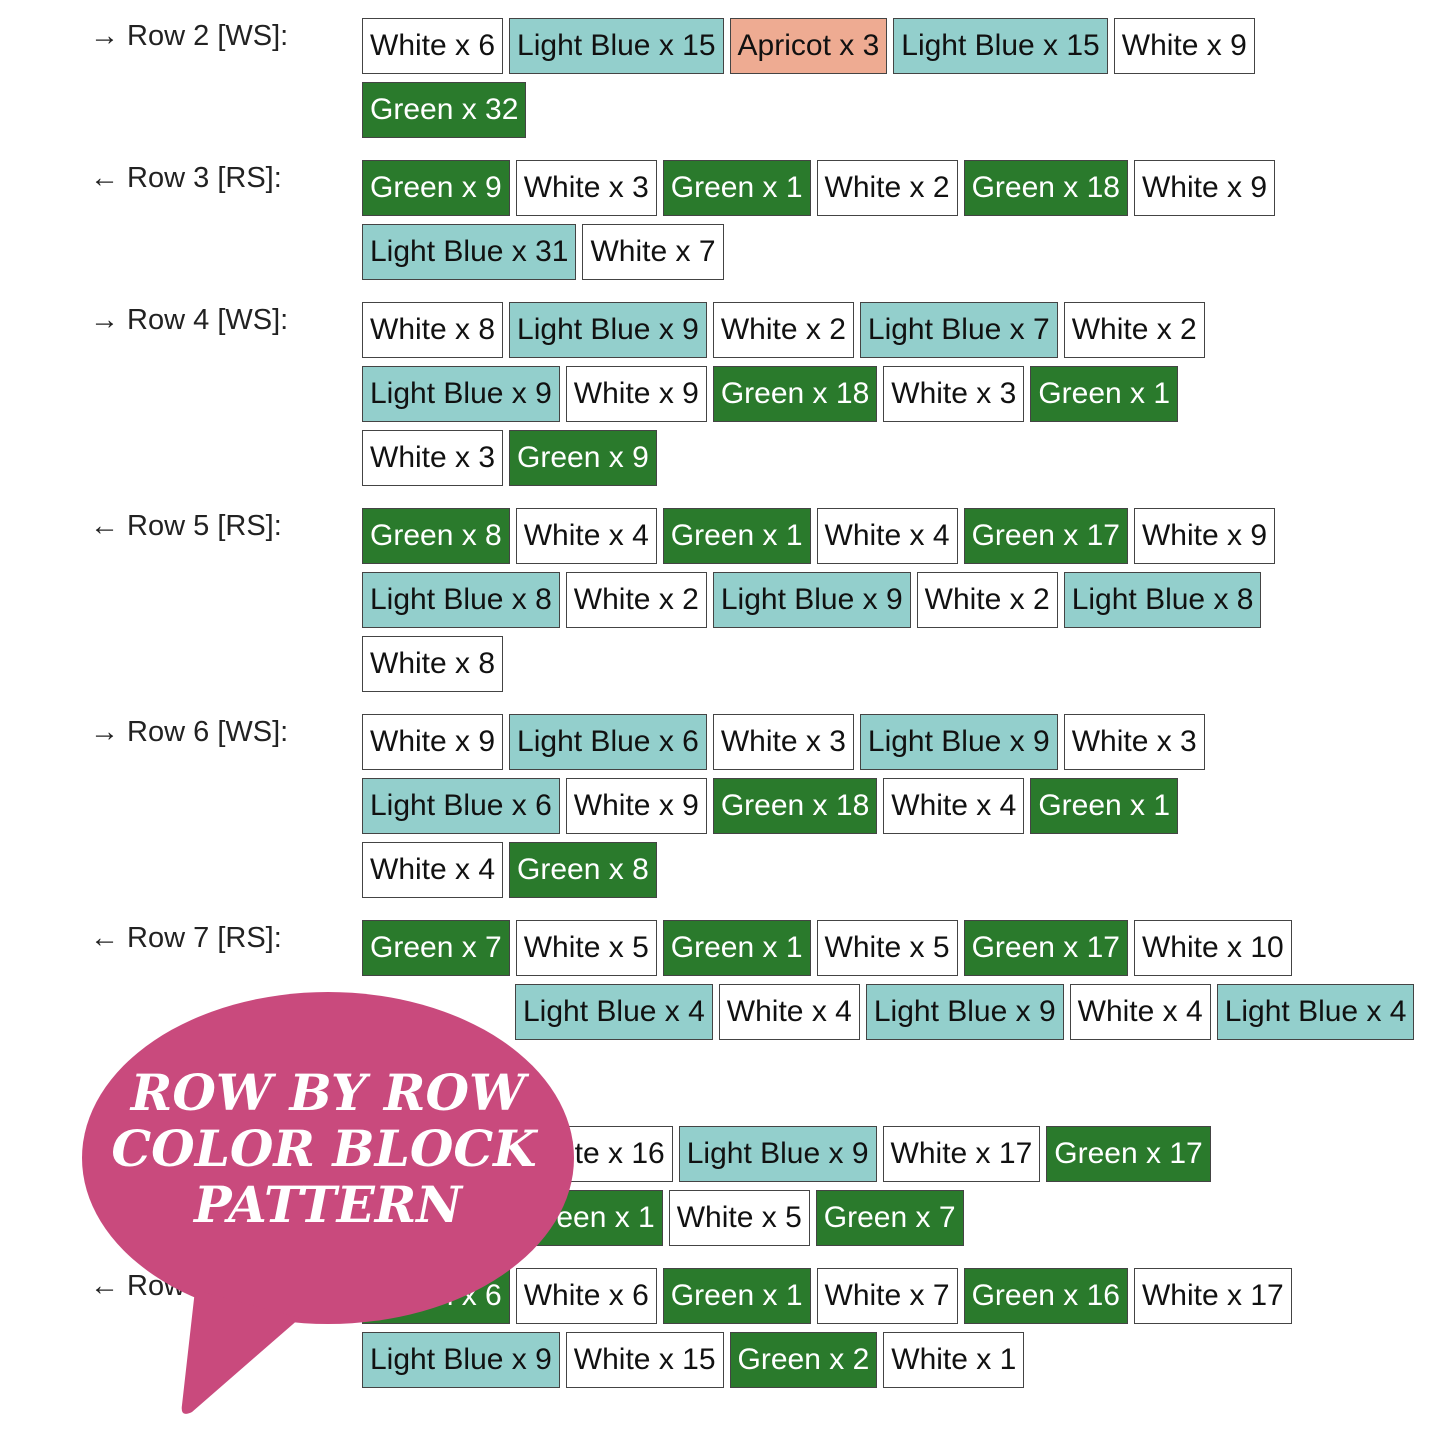 Image resolution: width=1445 pixels, height=1445 pixels. Describe the element at coordinates (653, 252) in the screenshot. I see `color-block: White x 7` at that location.